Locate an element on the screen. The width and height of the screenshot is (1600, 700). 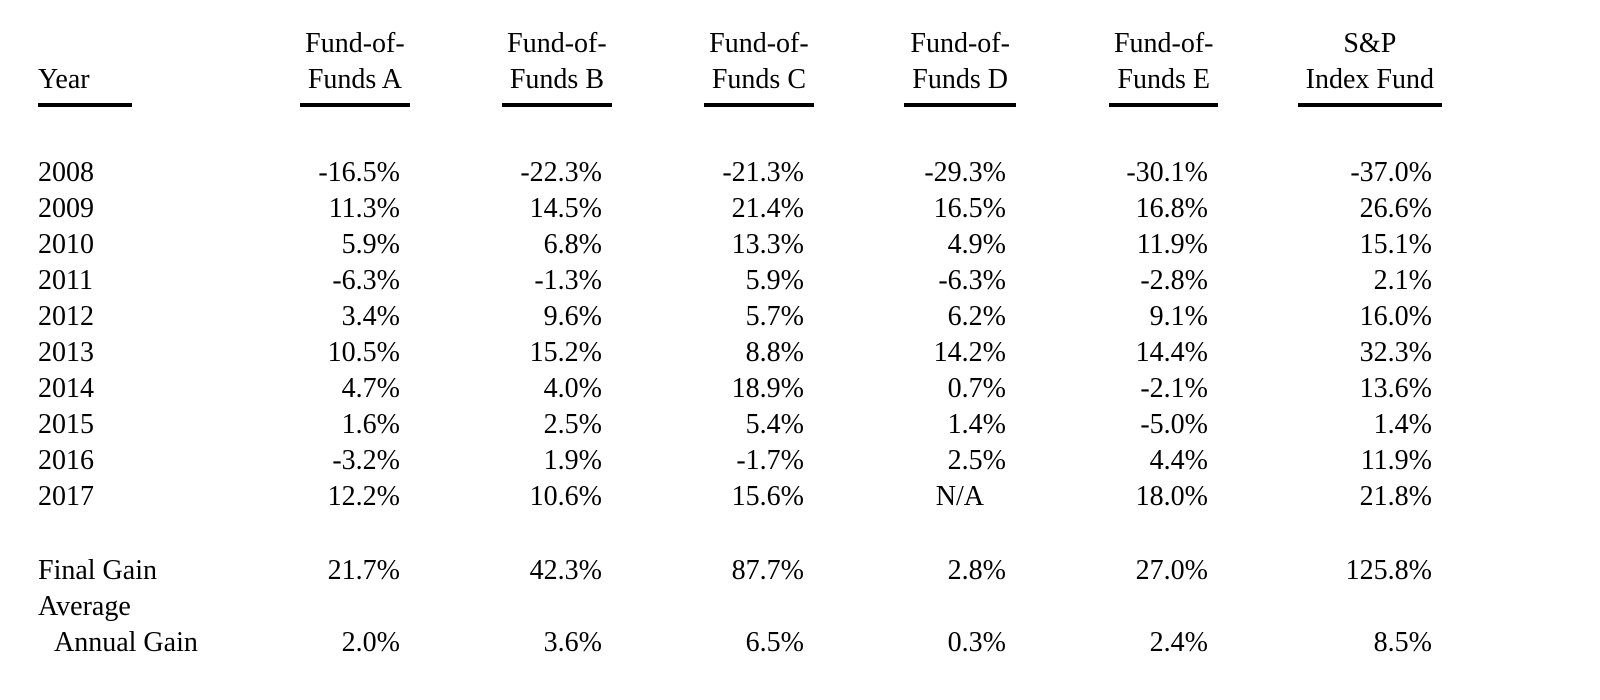
value-cell: 1.4% is located at coordinates (1402, 424).